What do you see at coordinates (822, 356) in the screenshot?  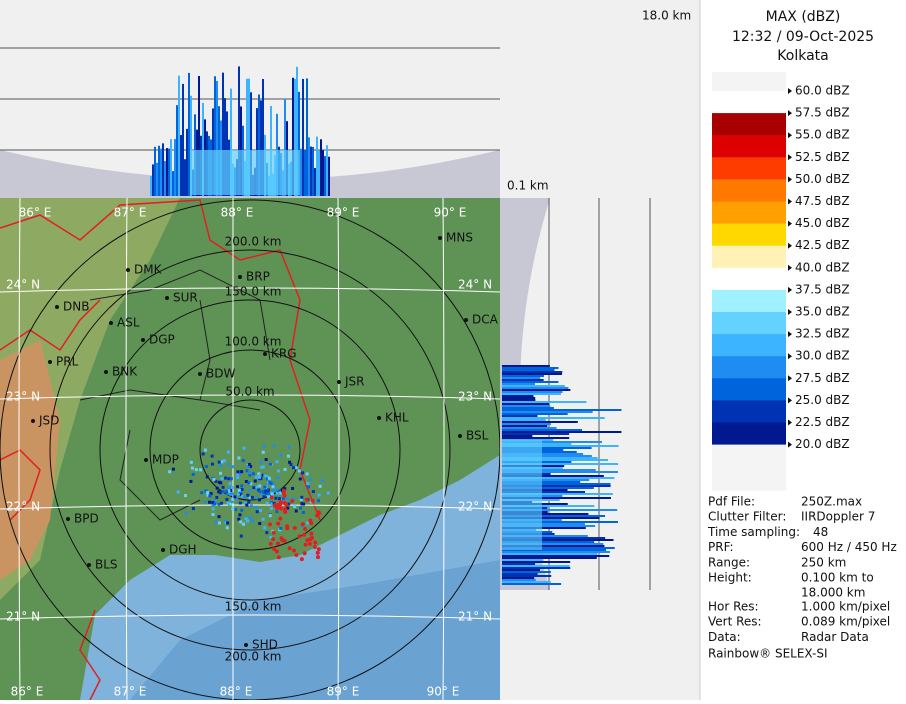 I see `legend-label: 30.0 dBZ` at bounding box center [822, 356].